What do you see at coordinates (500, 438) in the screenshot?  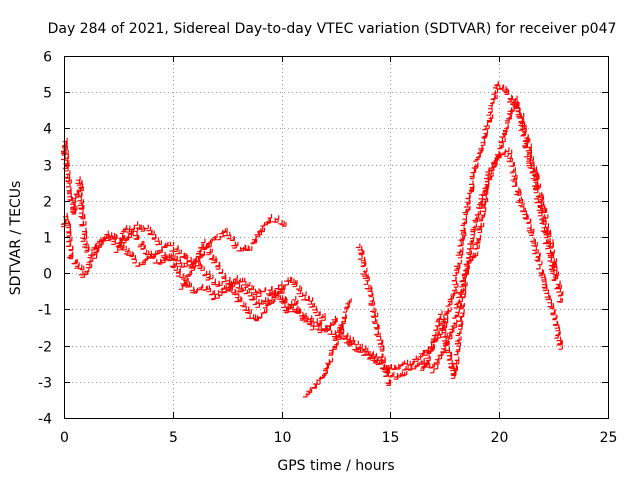 I see `x-tick-label: 20` at bounding box center [500, 438].